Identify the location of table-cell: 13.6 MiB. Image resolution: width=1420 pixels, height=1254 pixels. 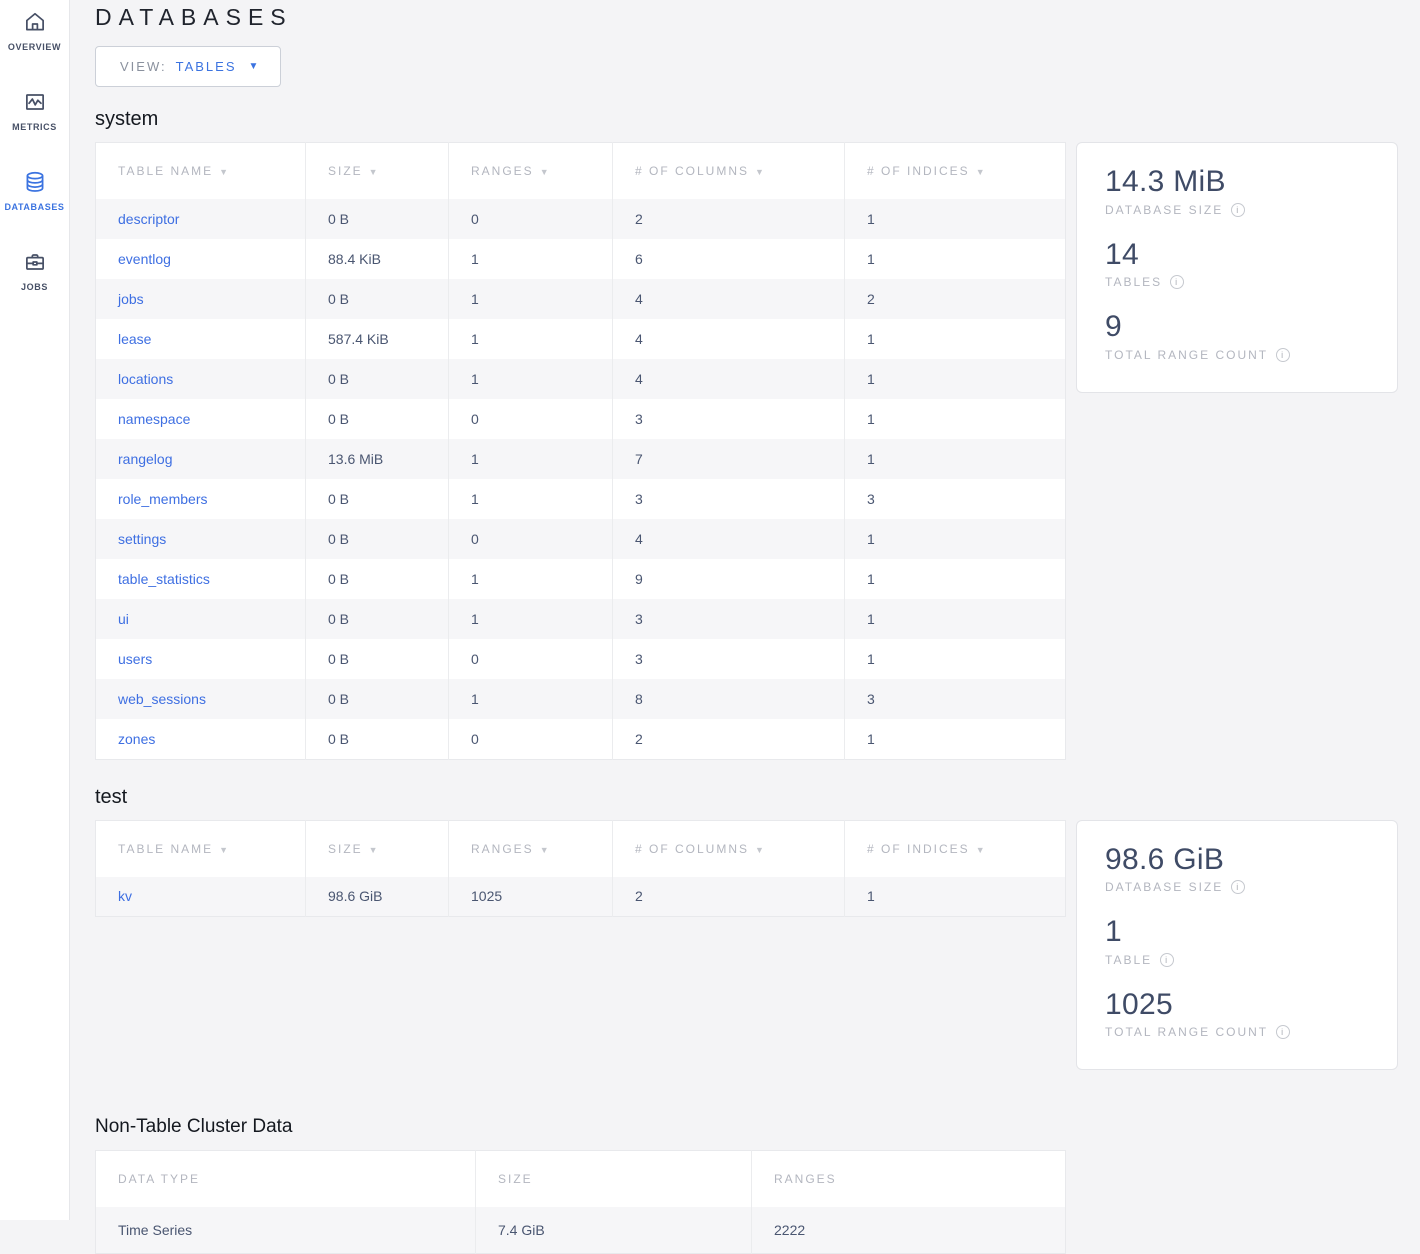
(377, 459).